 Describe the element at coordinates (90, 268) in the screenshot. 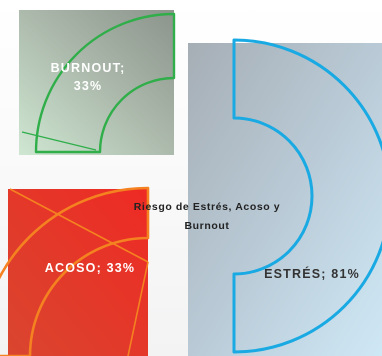

I see `data-label-acoso: ACOSO; 33%` at that location.